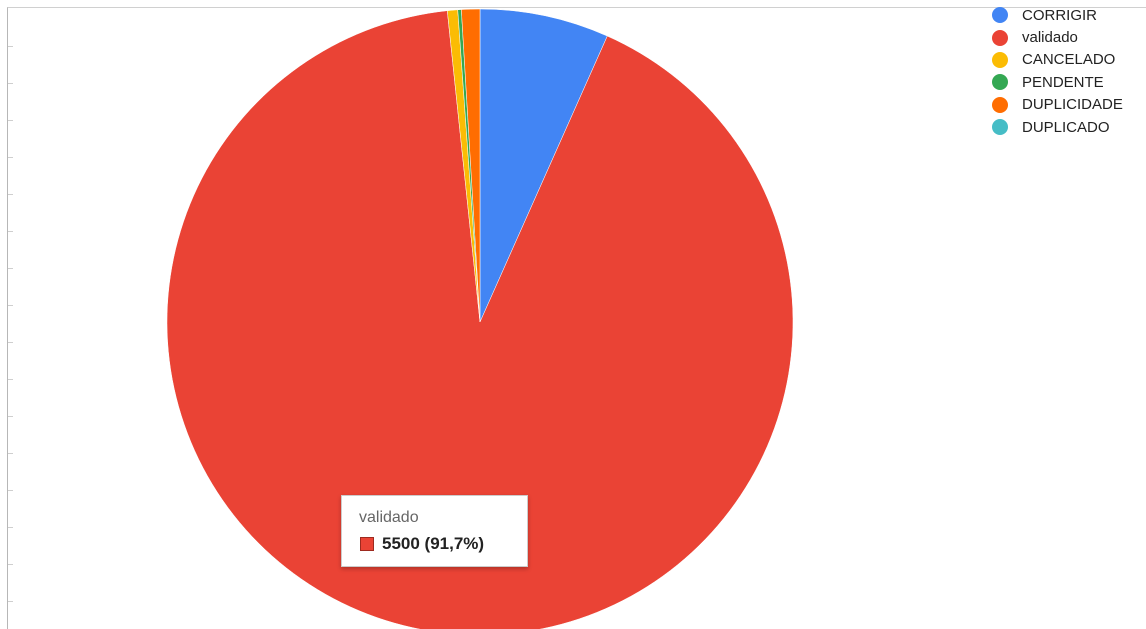 This screenshot has height=629, width=1146. What do you see at coordinates (367, 544) in the screenshot?
I see `tooltip-color-swatch` at bounding box center [367, 544].